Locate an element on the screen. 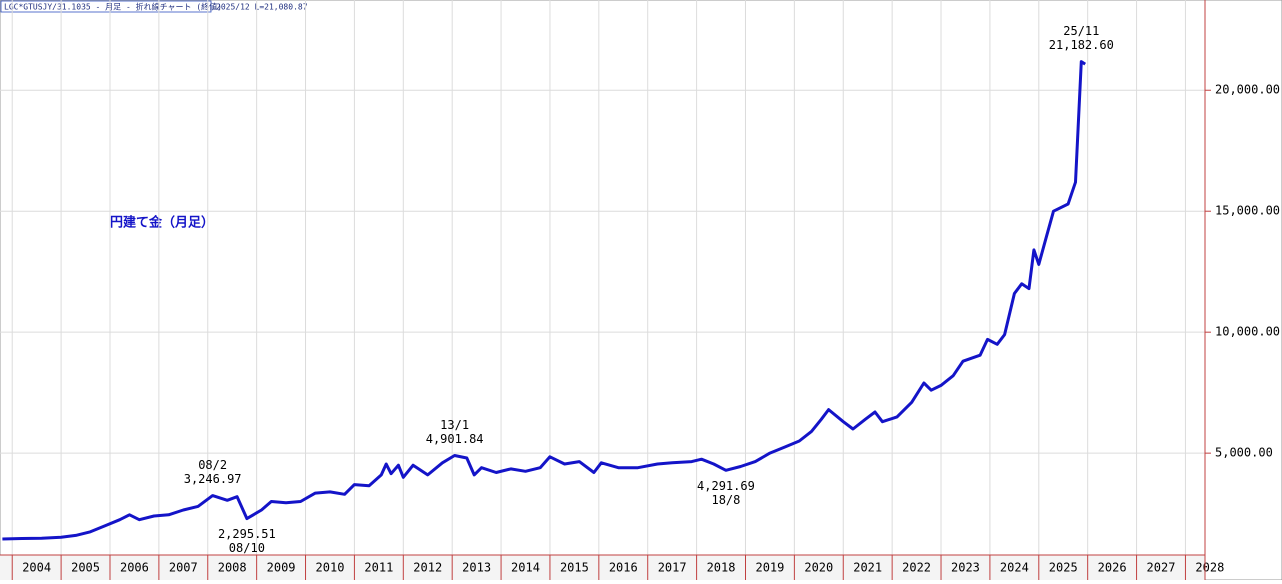  x-axis-strip is located at coordinates (602, 567).